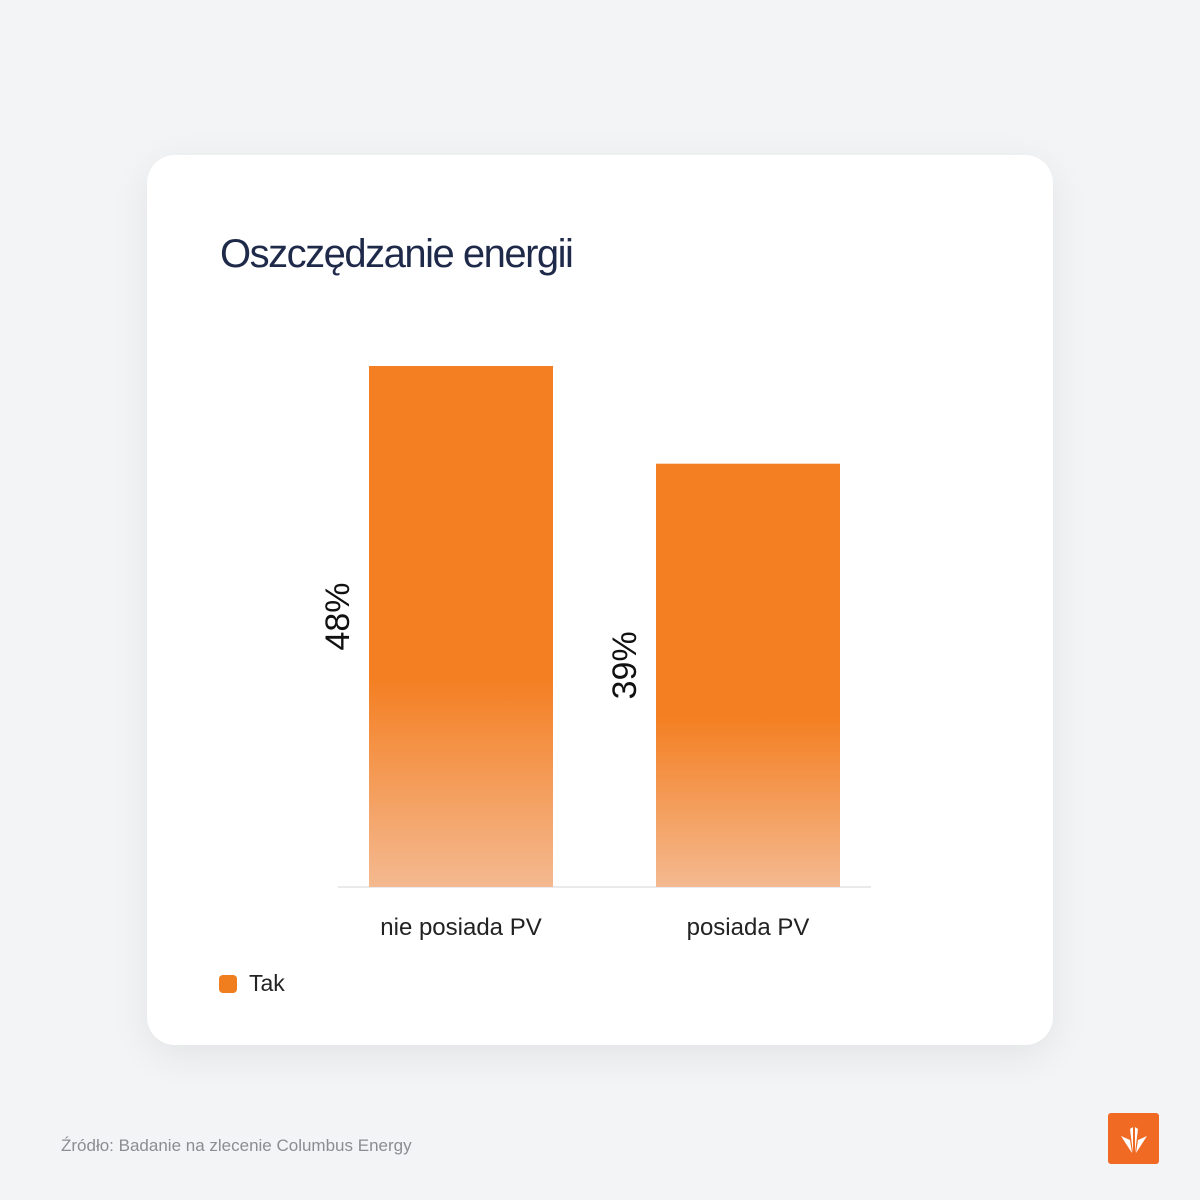  What do you see at coordinates (267, 983) in the screenshot?
I see `legend-label: Tak` at bounding box center [267, 983].